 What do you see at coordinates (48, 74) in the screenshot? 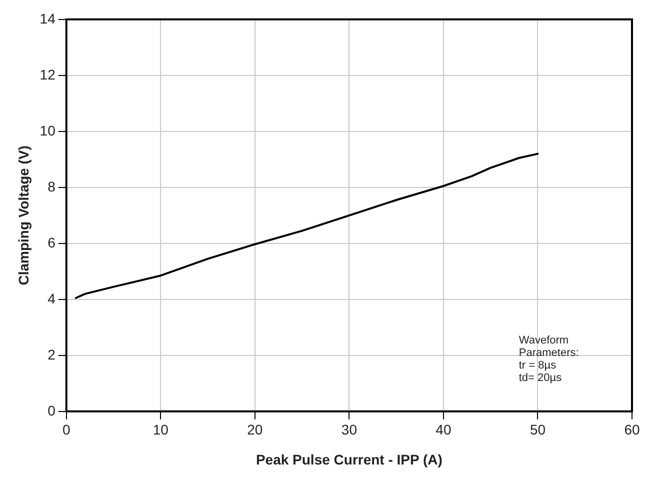
I see `y-tick-label: 12` at bounding box center [48, 74].